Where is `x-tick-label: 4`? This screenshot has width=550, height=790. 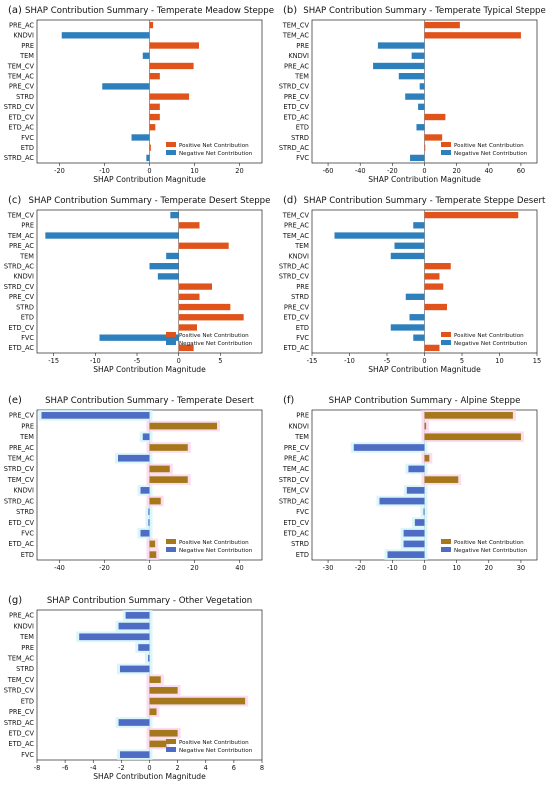
x-tick-label: 4 is located at coordinates (206, 768).